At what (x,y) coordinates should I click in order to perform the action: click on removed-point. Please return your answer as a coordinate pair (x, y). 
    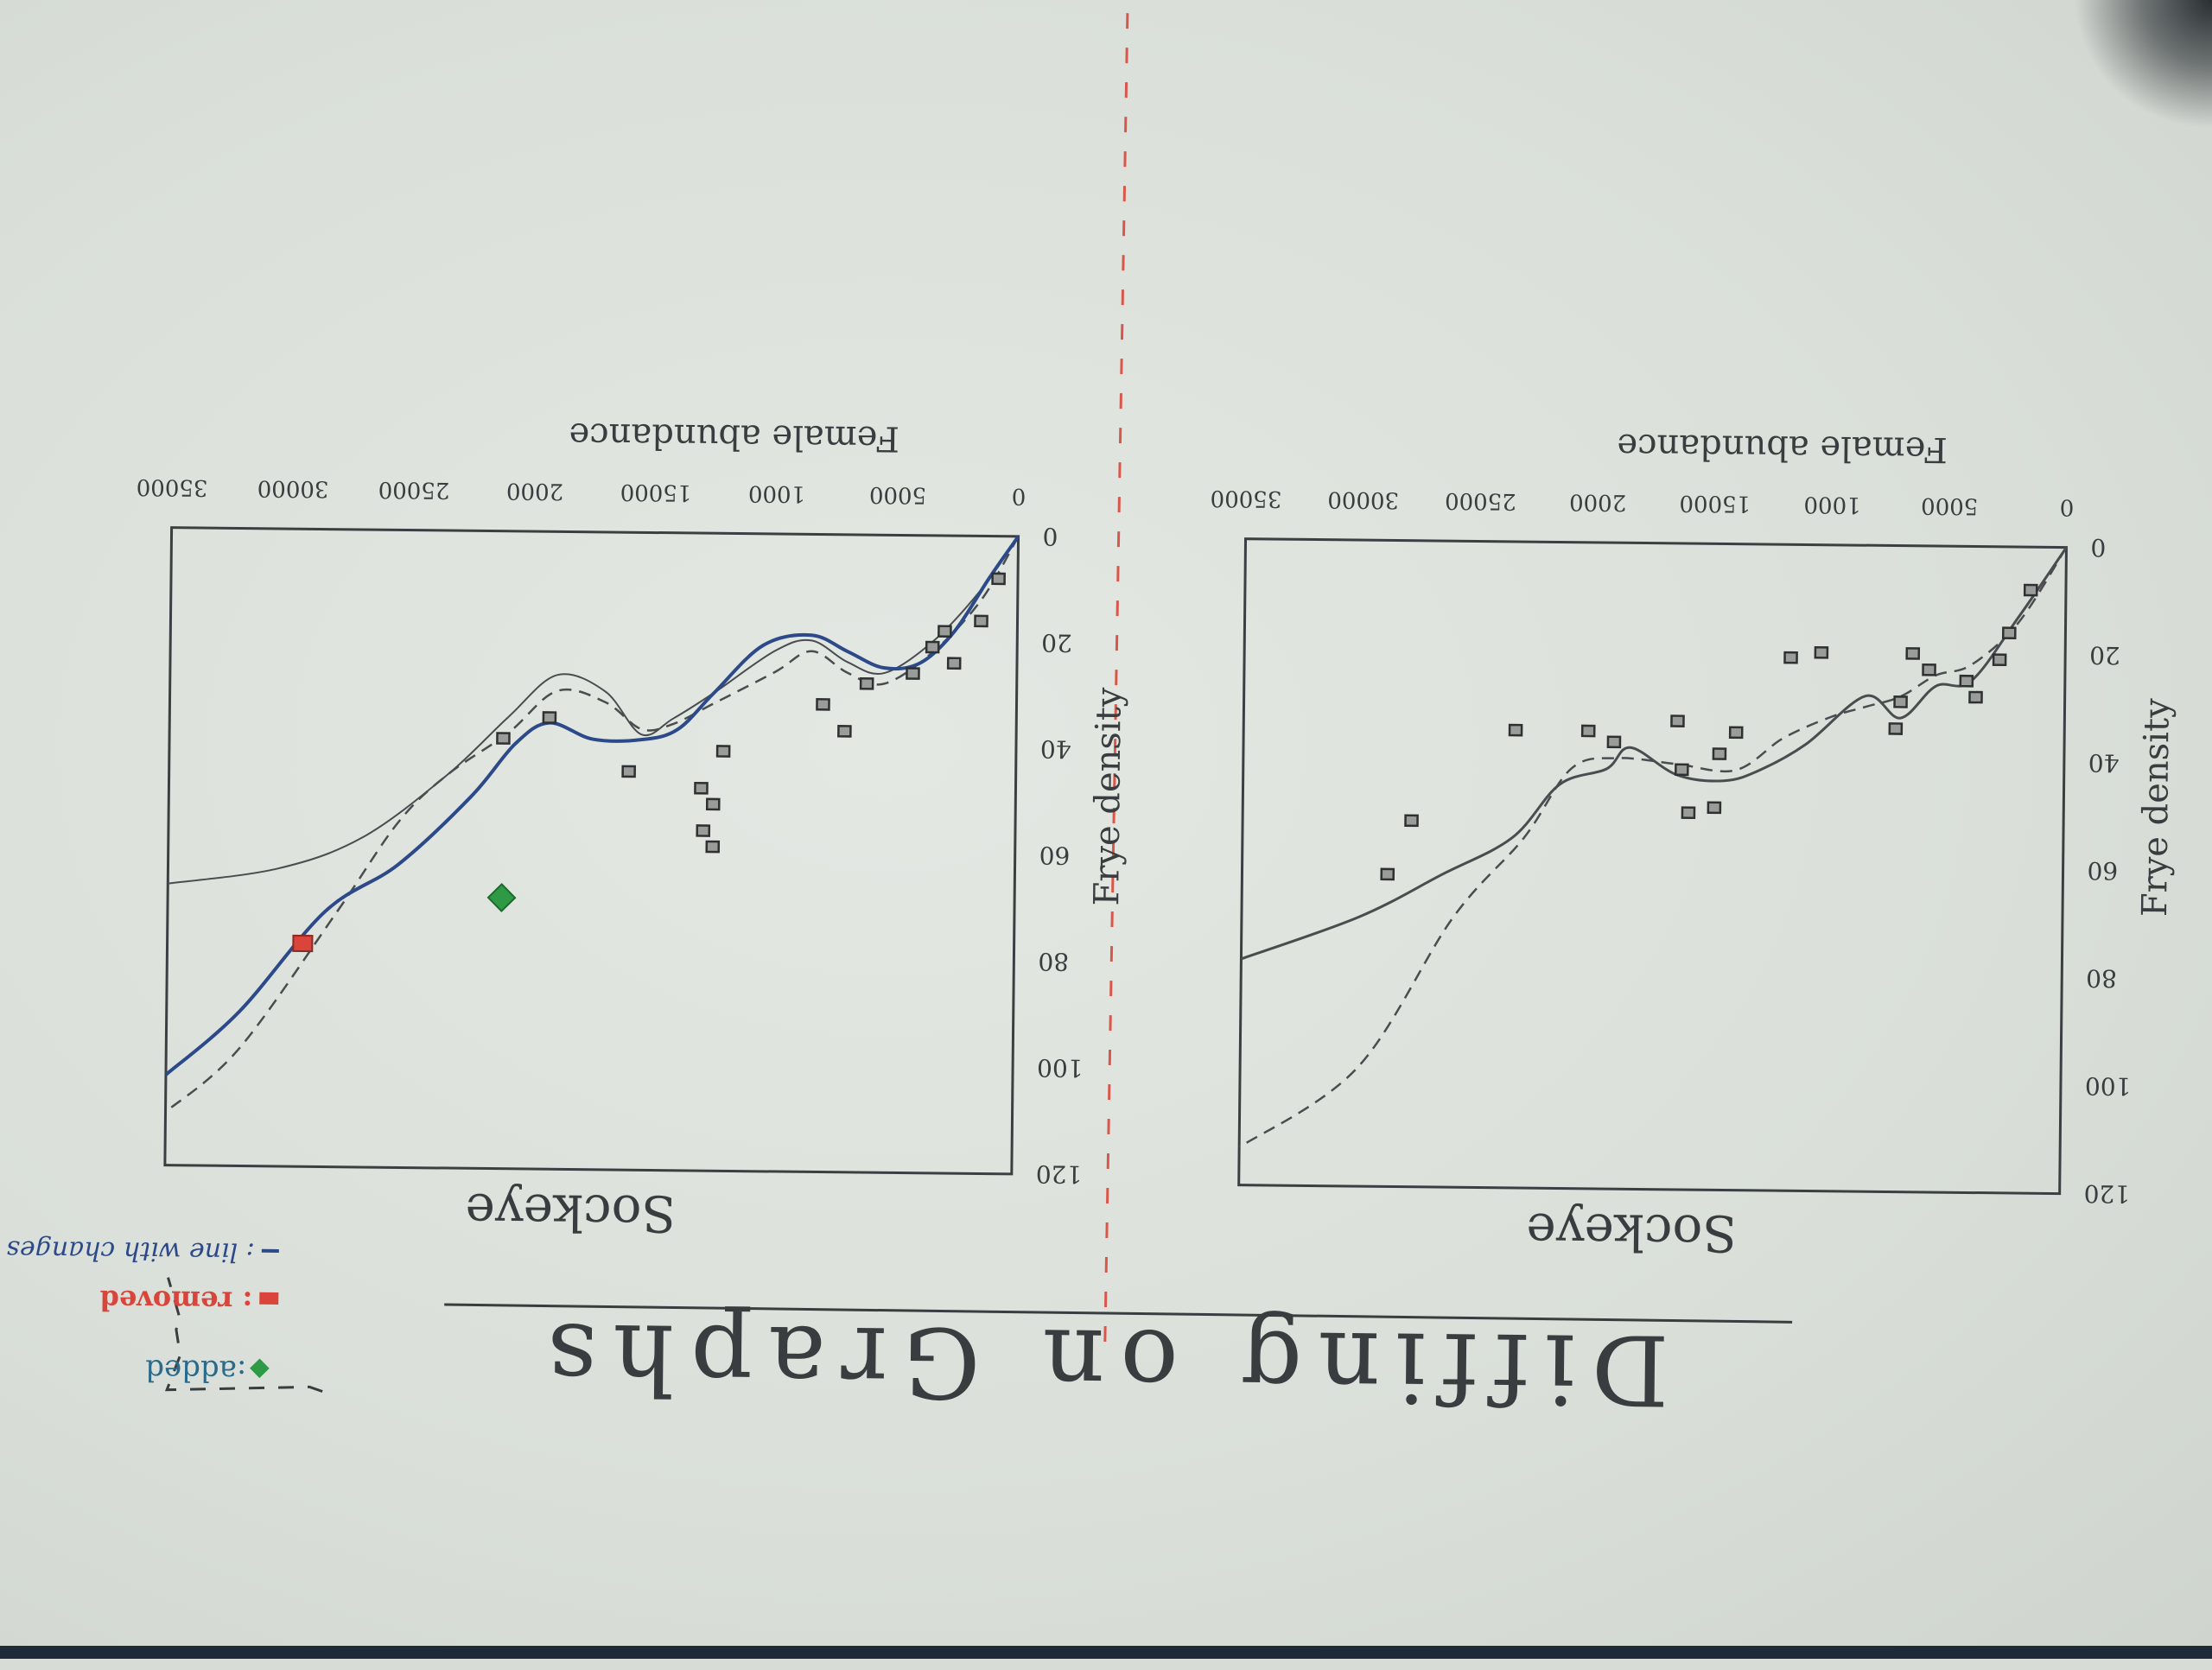
    Looking at the image, I should click on (302, 943).